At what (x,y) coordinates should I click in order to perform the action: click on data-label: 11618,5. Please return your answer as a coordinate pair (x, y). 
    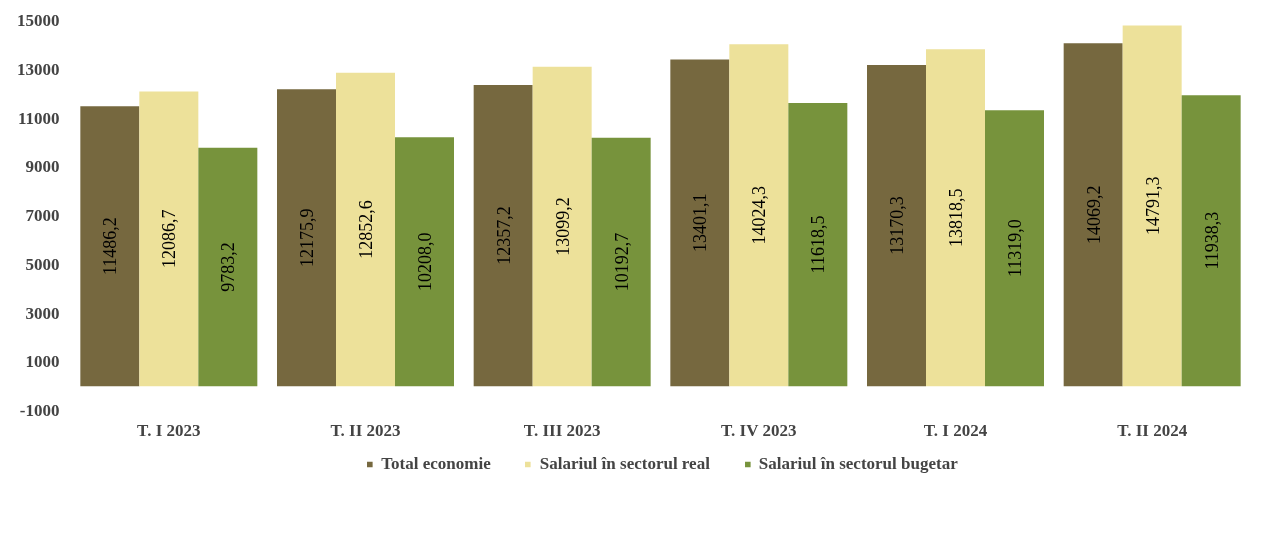
    Looking at the image, I should click on (818, 244).